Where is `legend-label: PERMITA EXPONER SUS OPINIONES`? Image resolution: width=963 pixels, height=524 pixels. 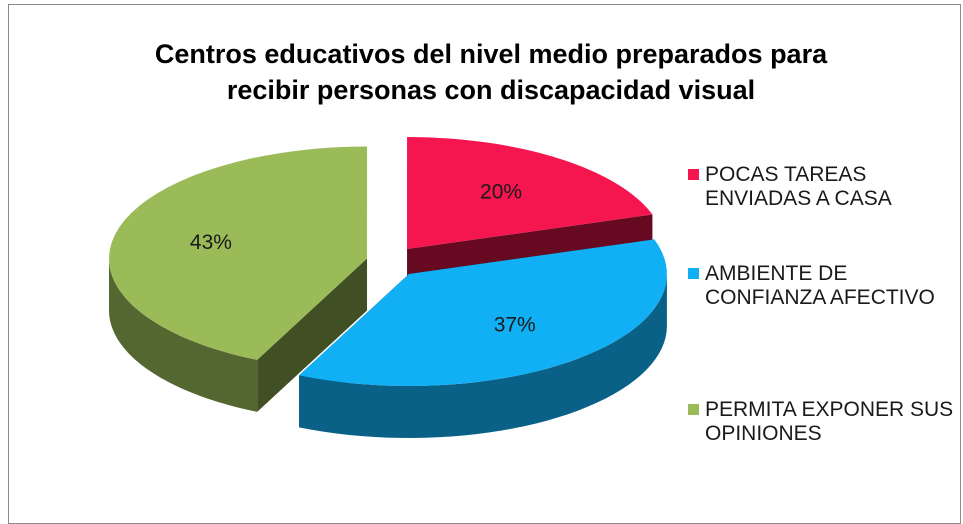
legend-label: PERMITA EXPONER SUS OPINIONES is located at coordinates (829, 421).